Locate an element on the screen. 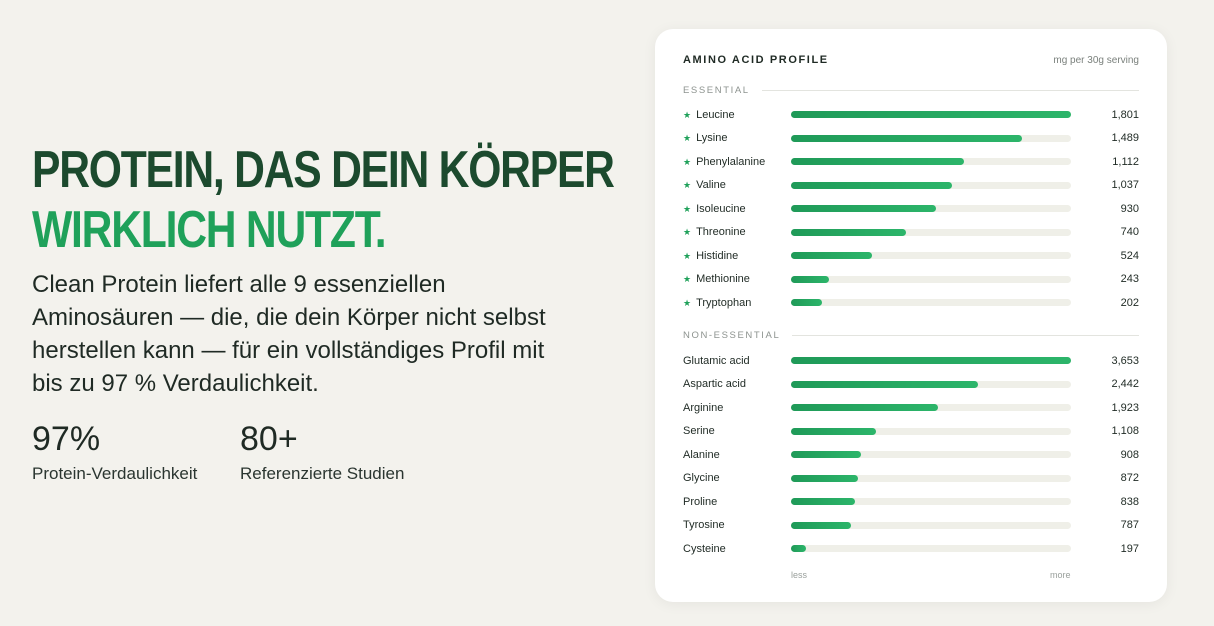 The height and width of the screenshot is (626, 1214). bar-row: ★ Lysine 1,489 is located at coordinates (911, 139).